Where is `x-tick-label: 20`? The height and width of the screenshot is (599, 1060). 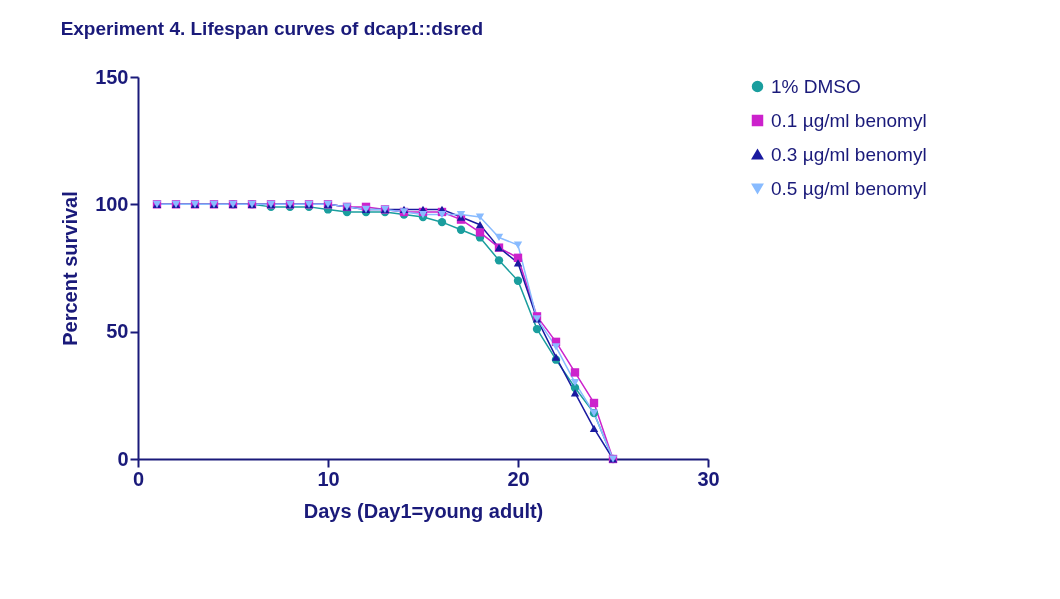
x-tick-label: 20 is located at coordinates (518, 478).